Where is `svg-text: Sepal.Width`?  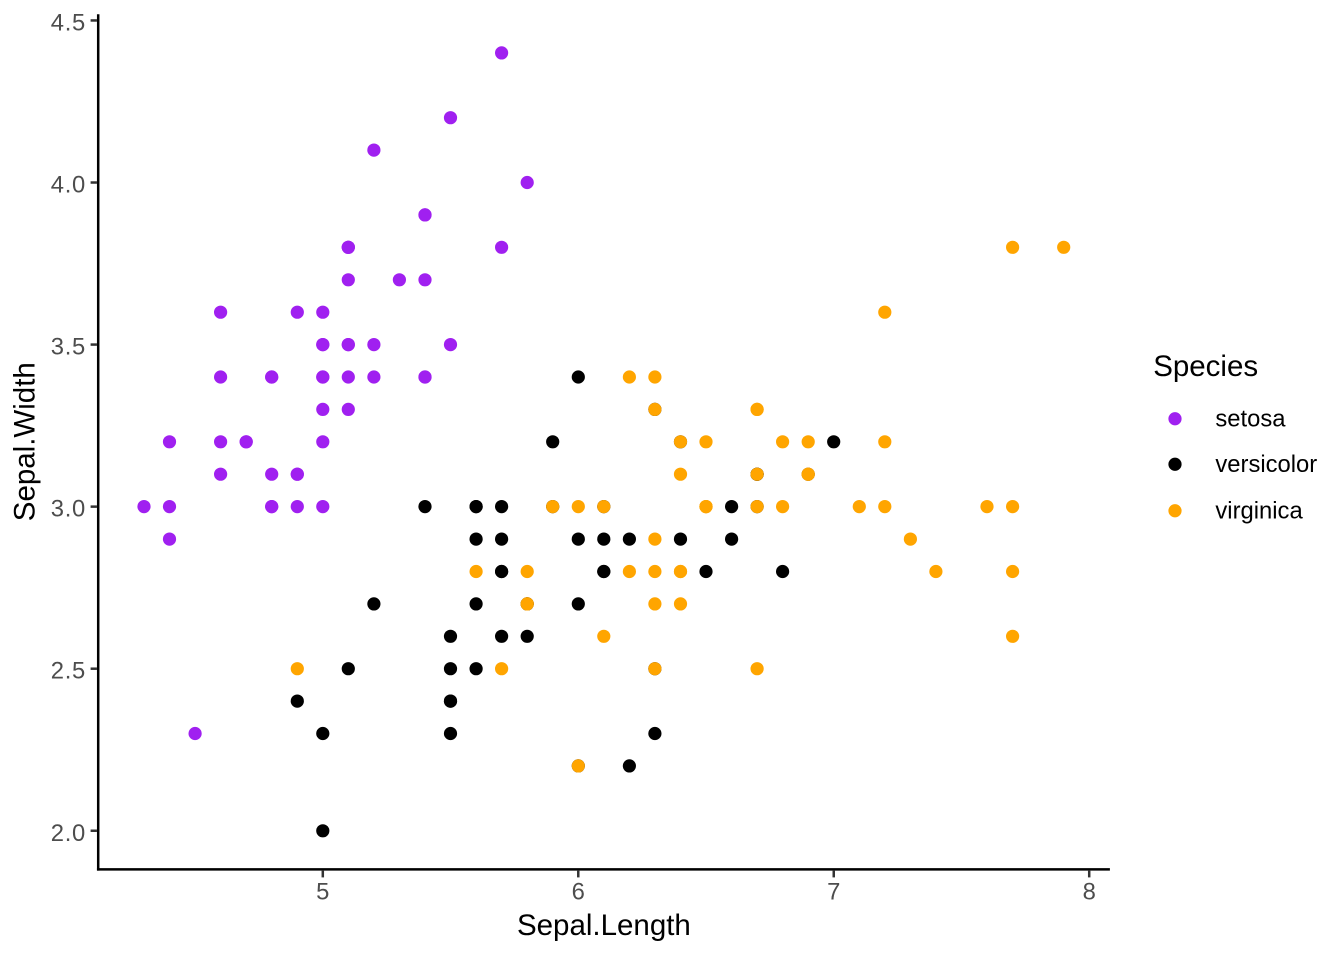
svg-text: Sepal.Width is located at coordinates (25, 441).